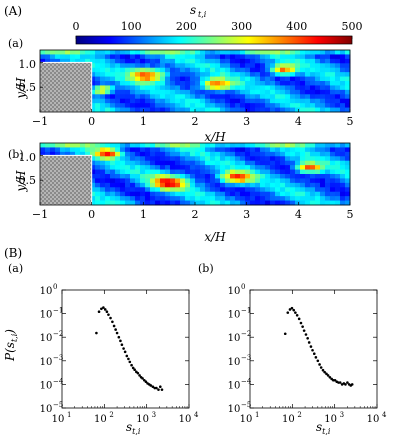  What do you see at coordinates (323, 427) in the screenshot?
I see `pdf-panel-b-xlabel: st,i` at bounding box center [323, 427].